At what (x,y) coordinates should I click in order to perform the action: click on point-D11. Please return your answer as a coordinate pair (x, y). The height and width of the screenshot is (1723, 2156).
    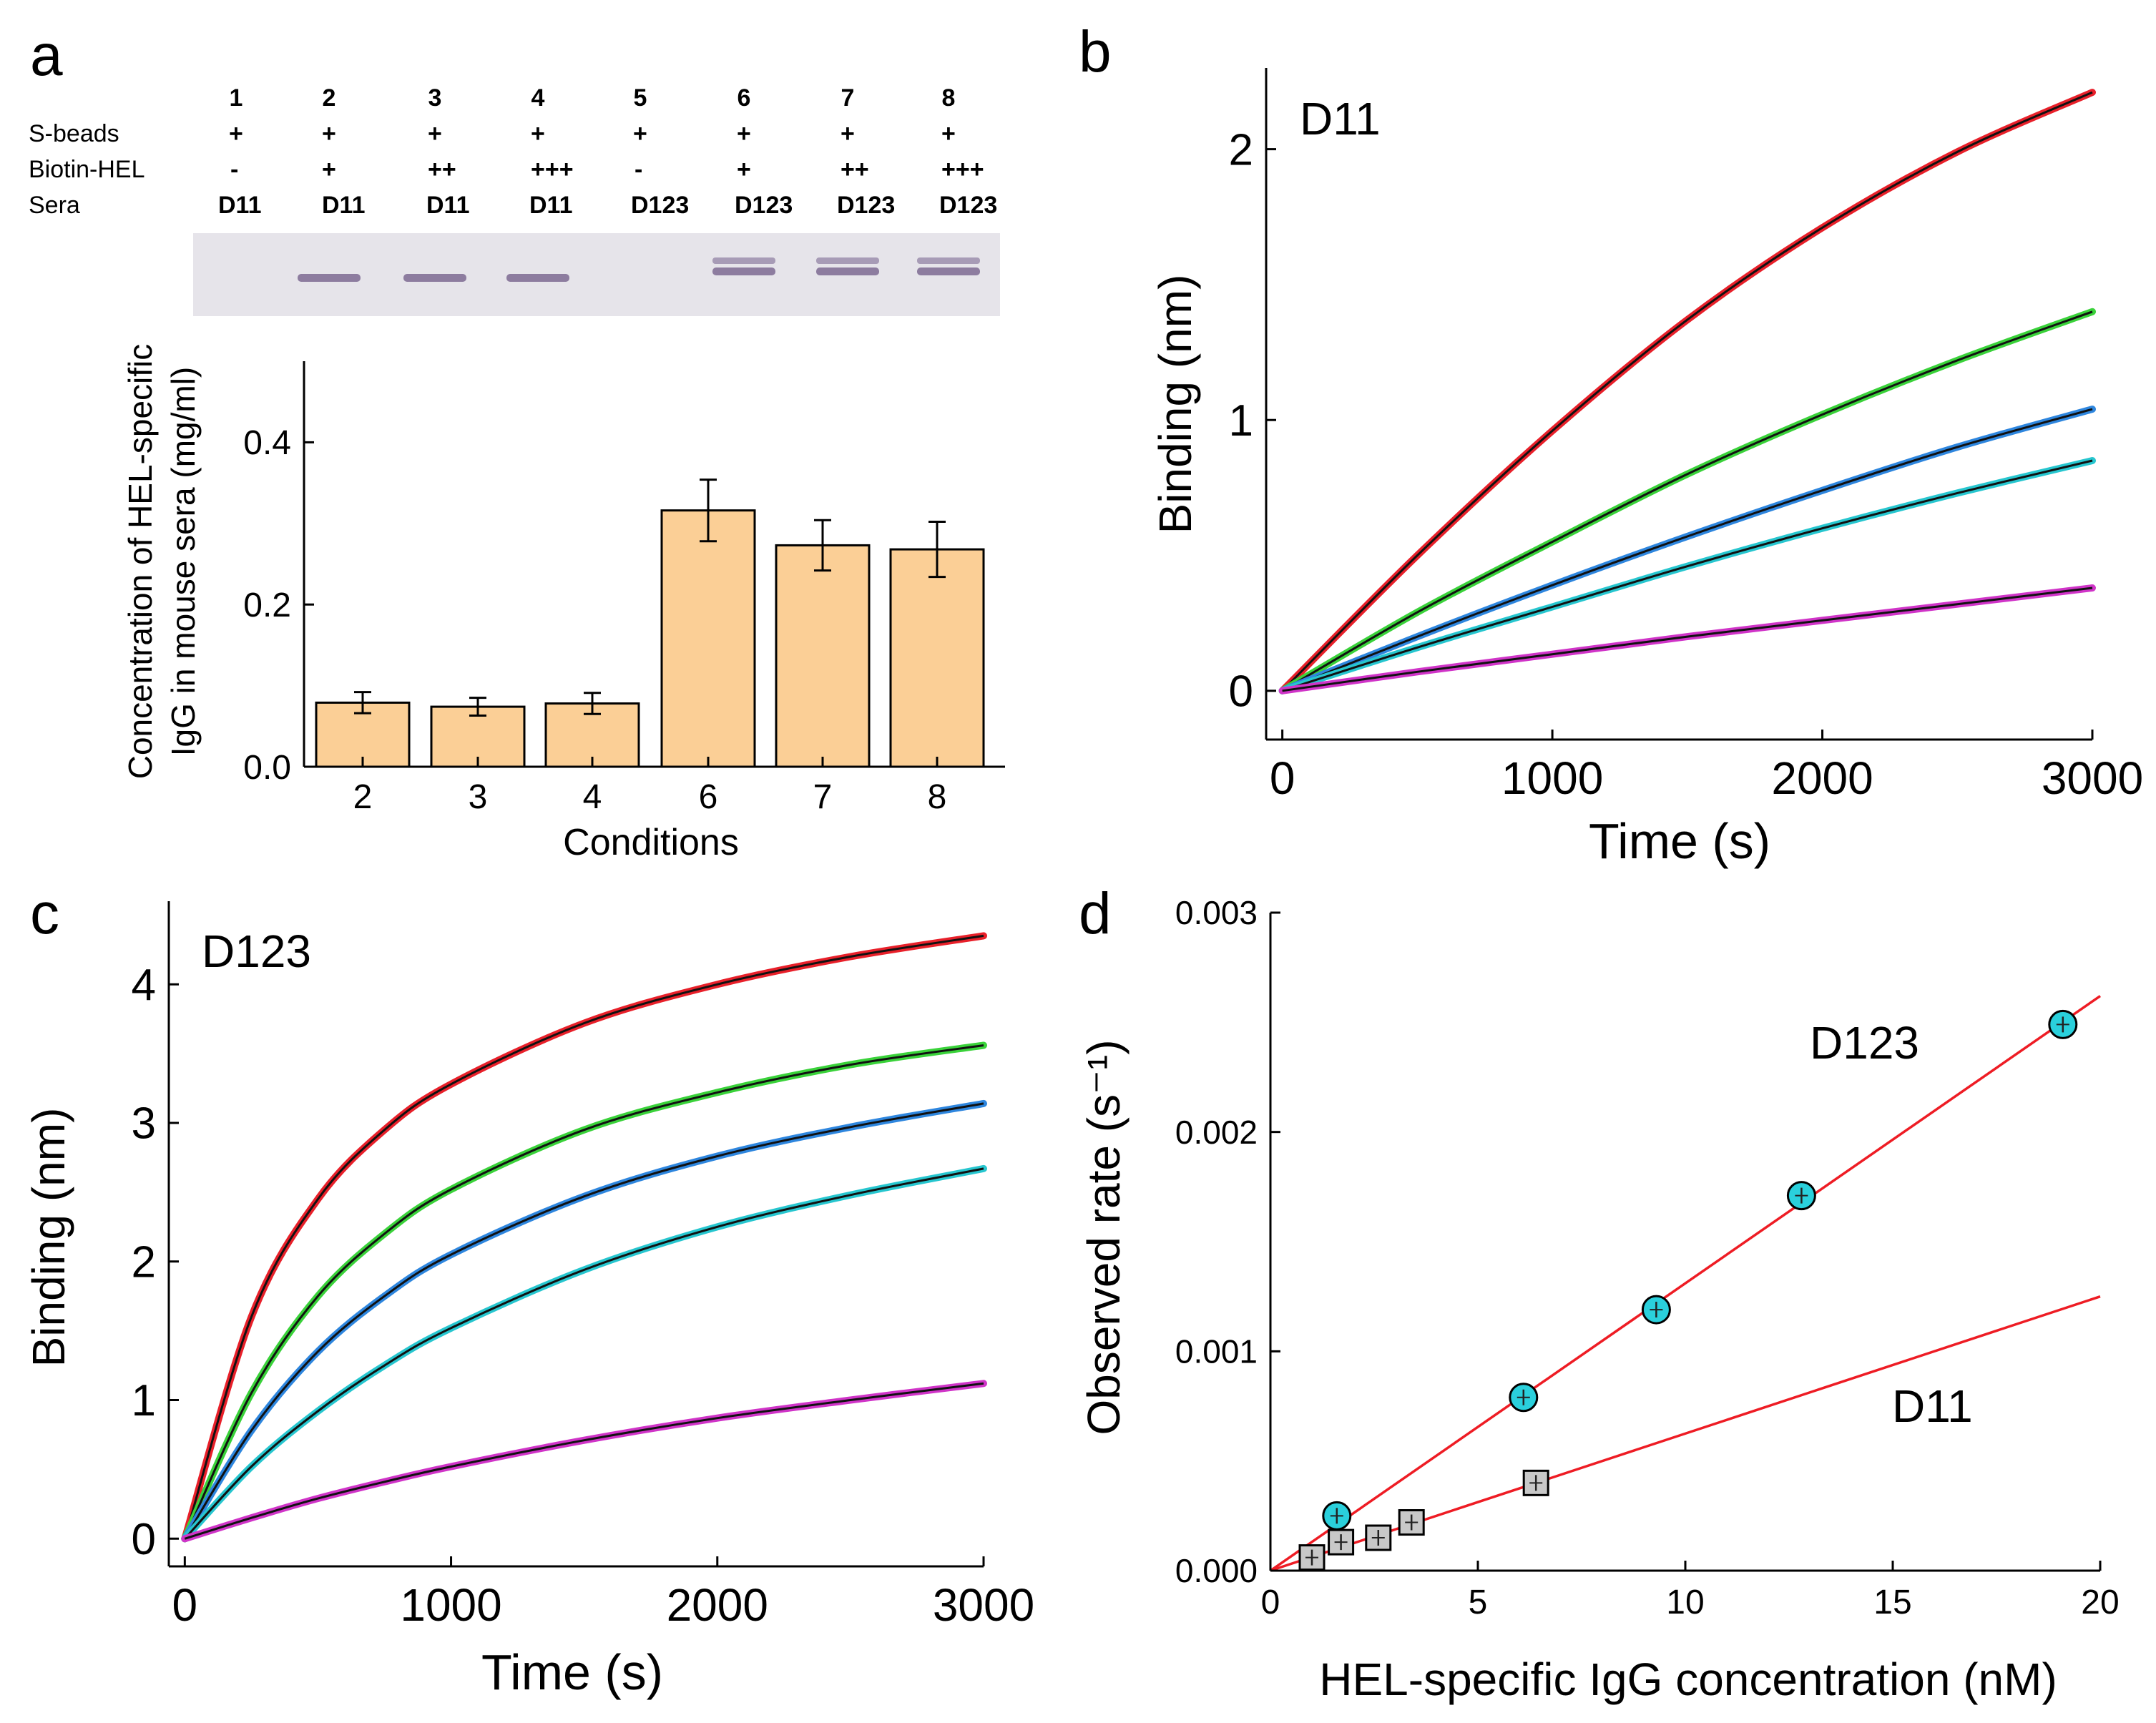
    Looking at the image, I should click on (1378, 1538).